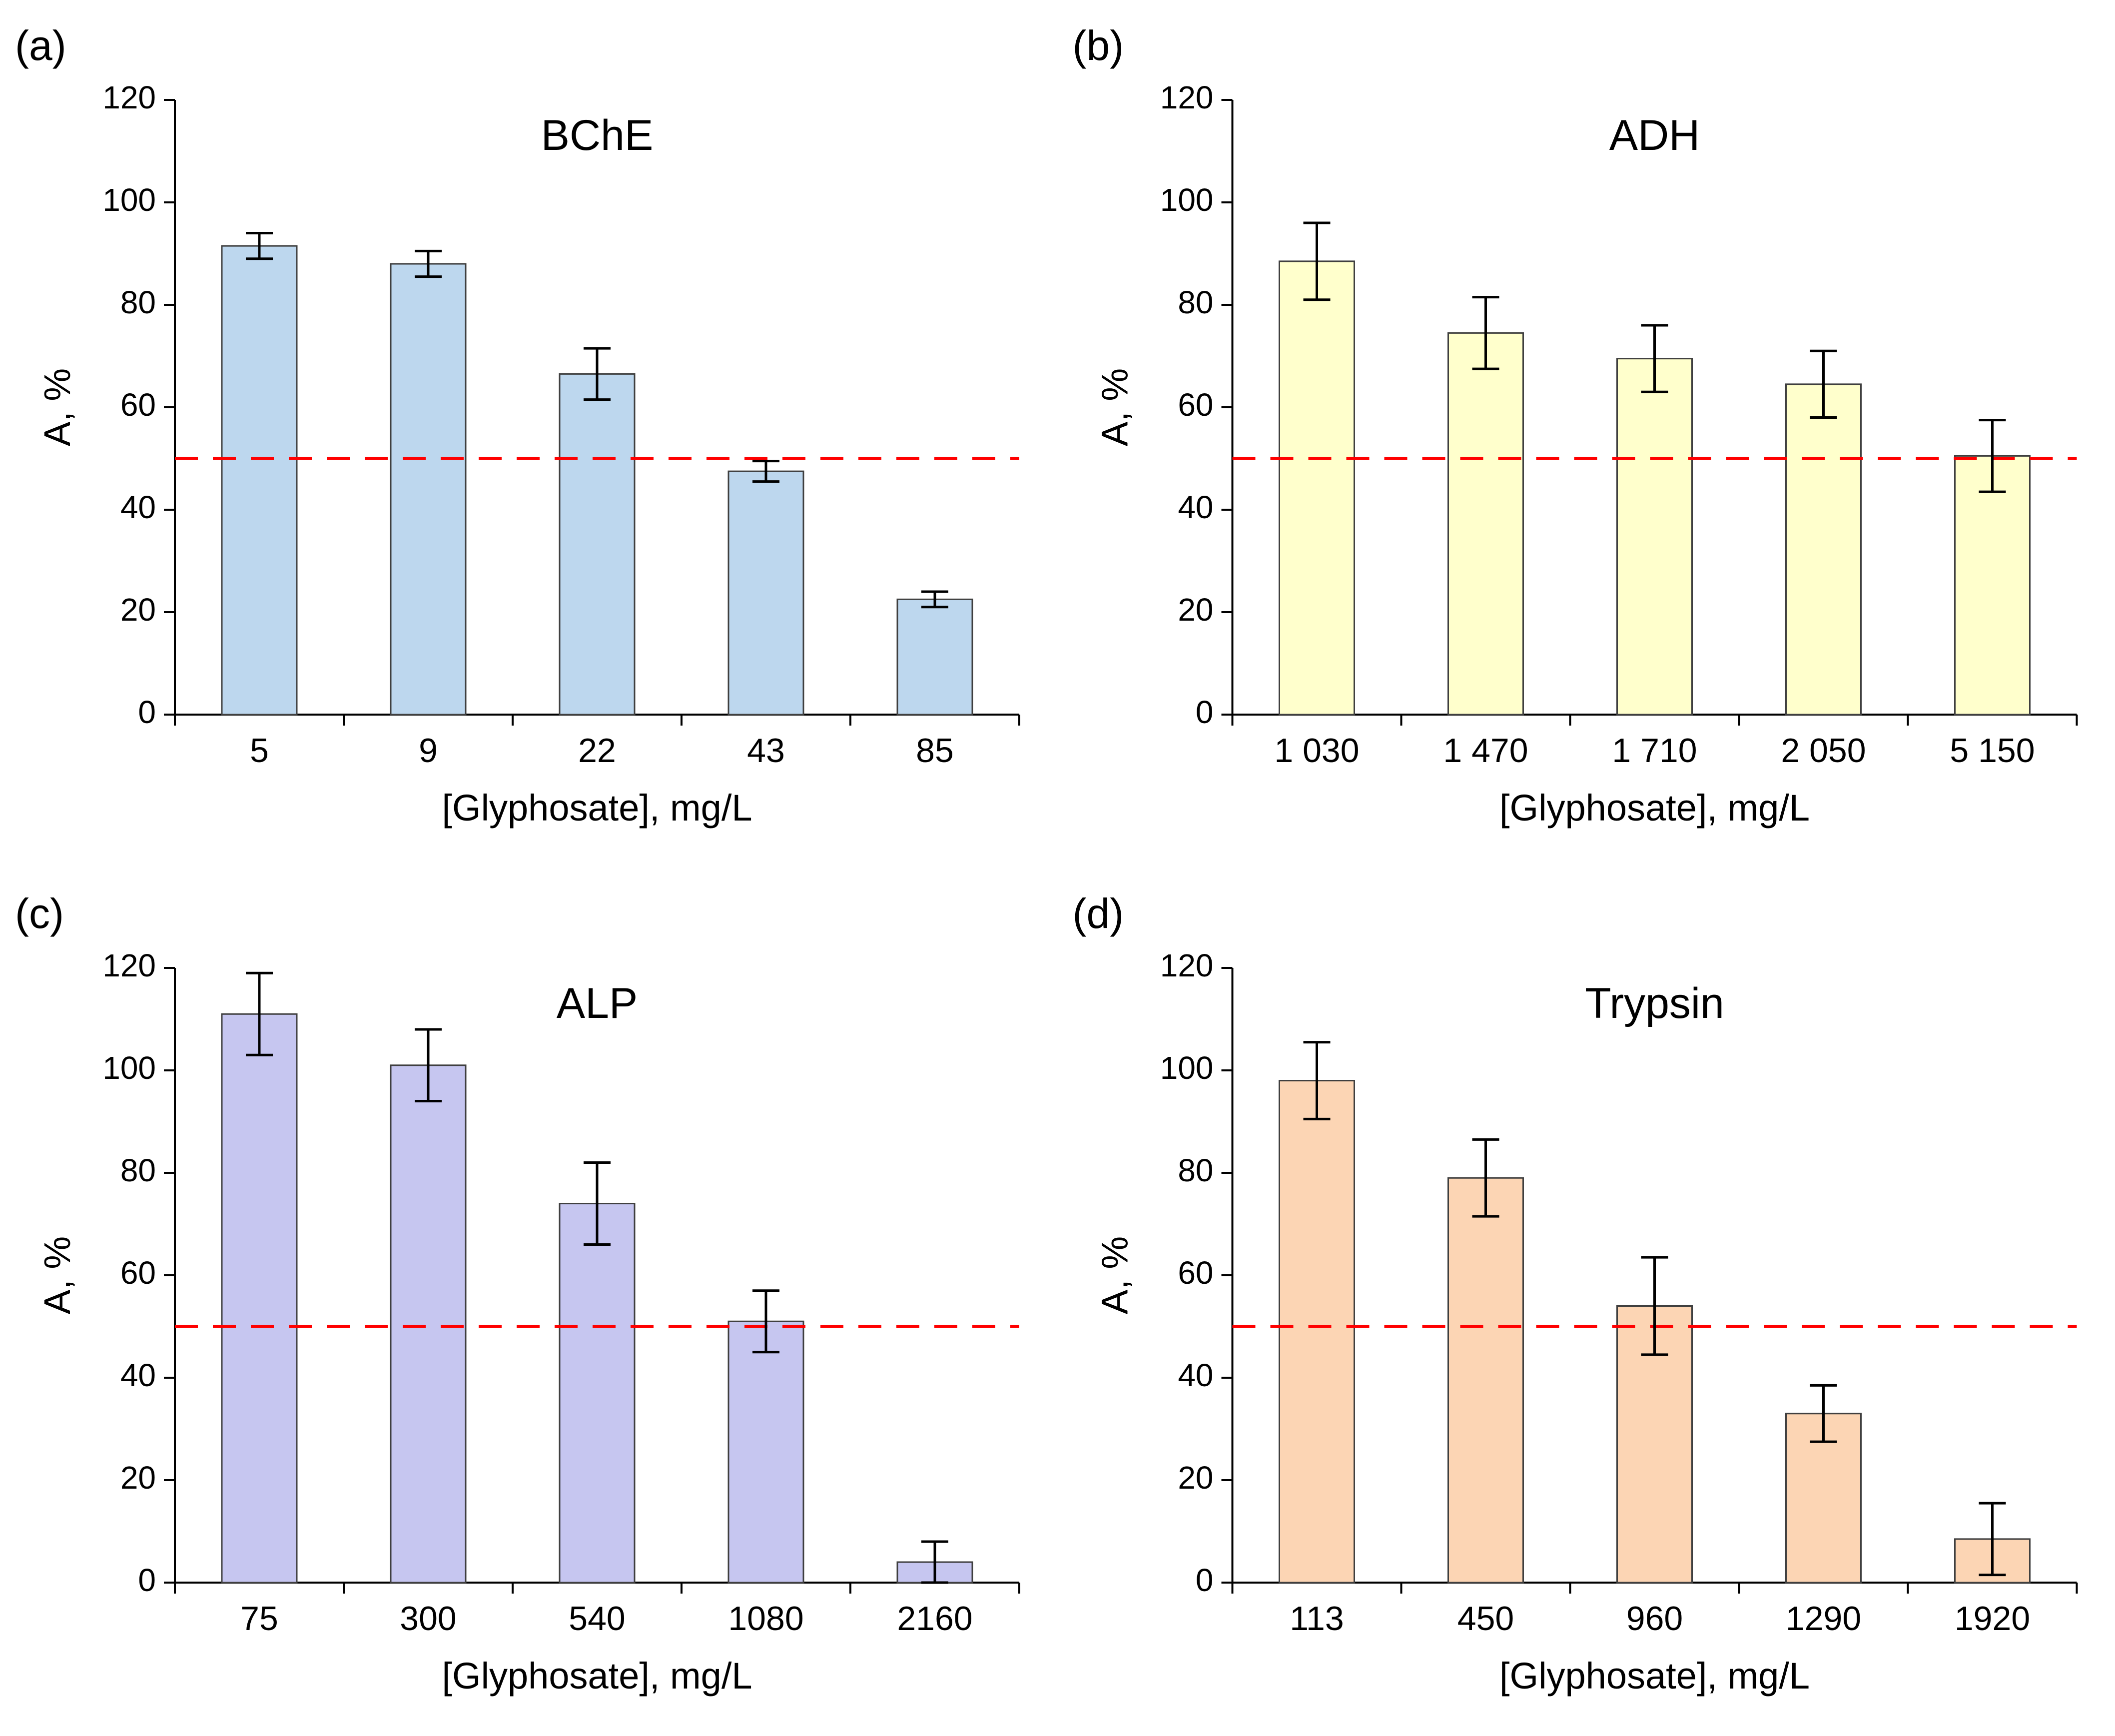 The image size is (2115, 1736). Describe the element at coordinates (259, 1619) in the screenshot. I see `x-tick-label: 75` at that location.